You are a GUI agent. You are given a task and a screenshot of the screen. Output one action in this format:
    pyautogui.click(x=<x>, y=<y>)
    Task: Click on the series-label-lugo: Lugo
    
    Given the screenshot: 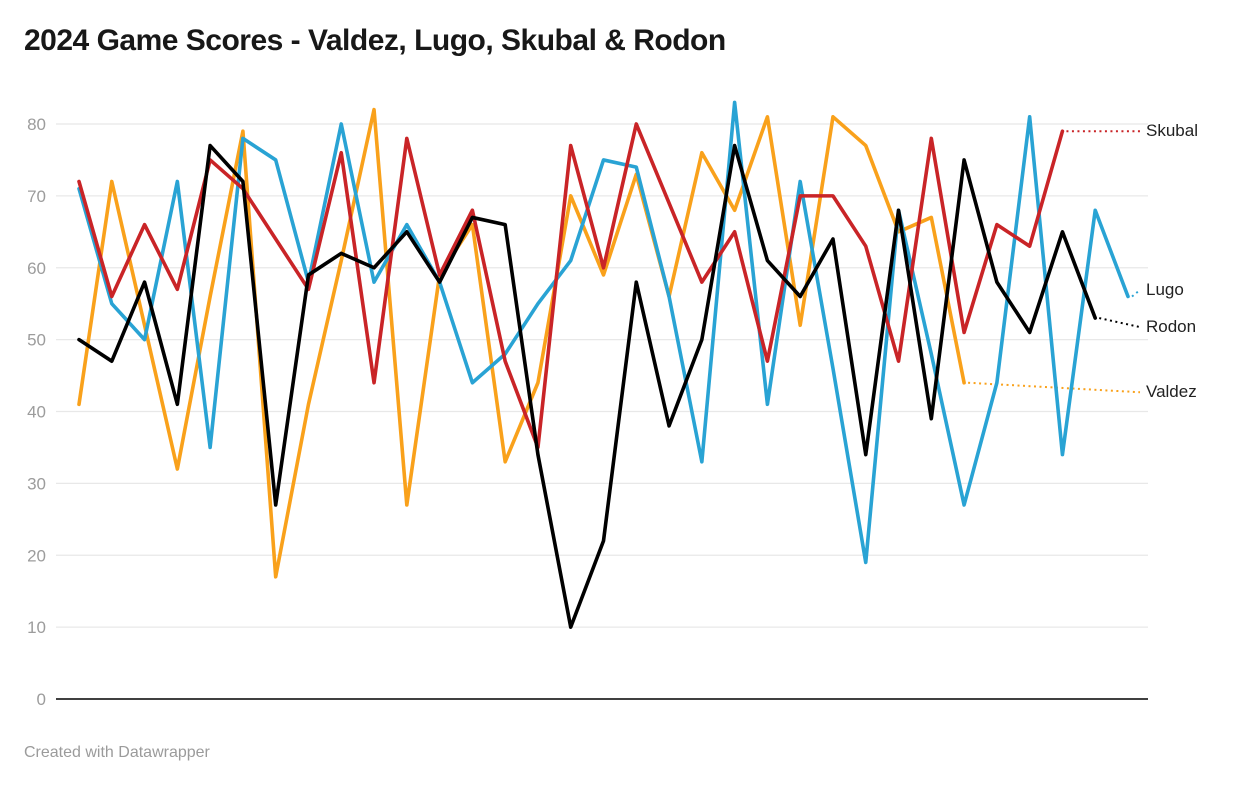 What is the action you would take?
    pyautogui.click(x=1165, y=289)
    